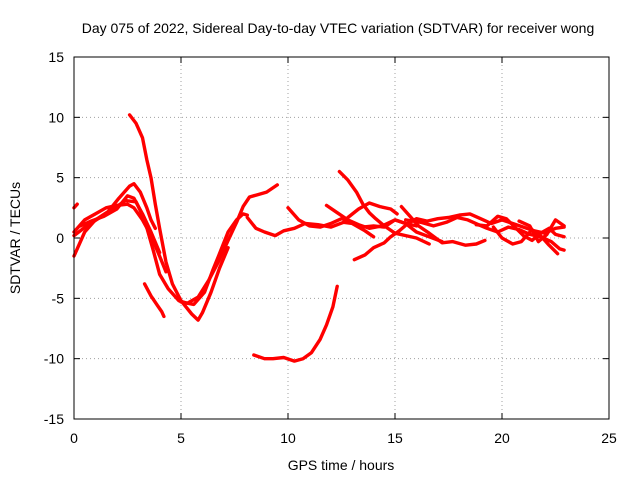 The width and height of the screenshot is (640, 480). I want to click on x-tick-label: 0, so click(74, 438).